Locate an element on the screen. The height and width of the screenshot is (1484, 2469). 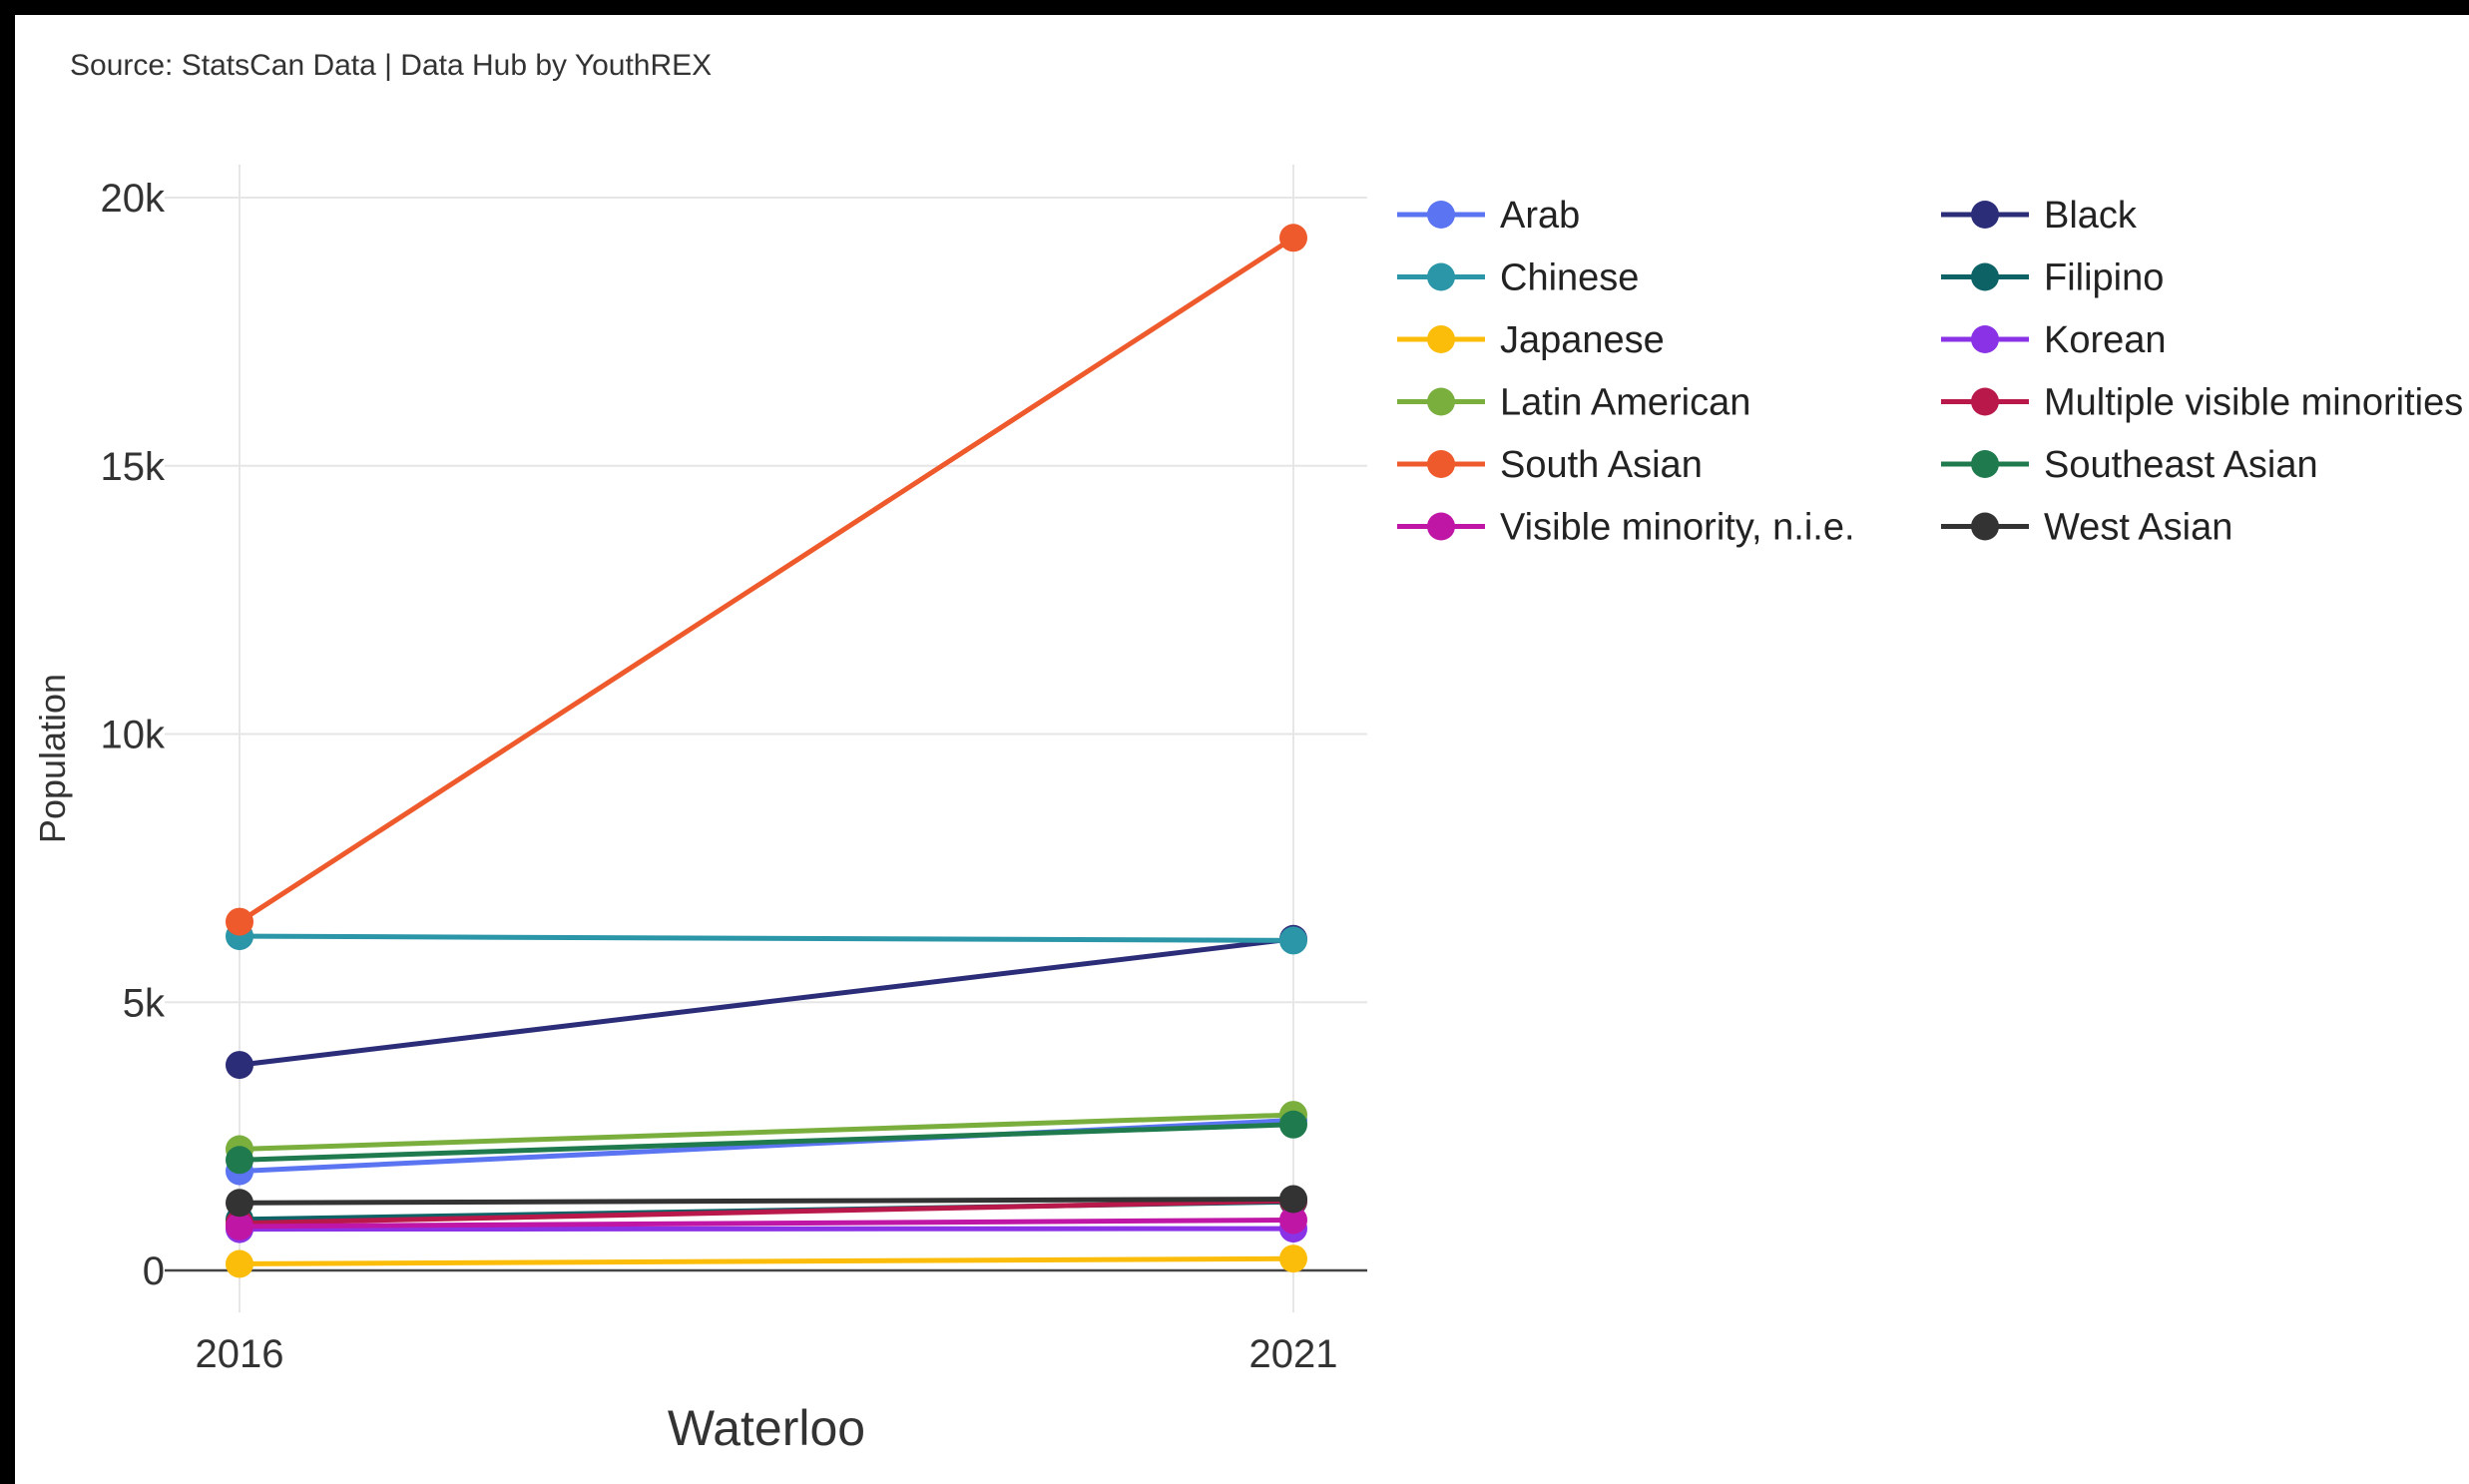
legend-item: Visible minority, n.i.e. is located at coordinates (1626, 528).